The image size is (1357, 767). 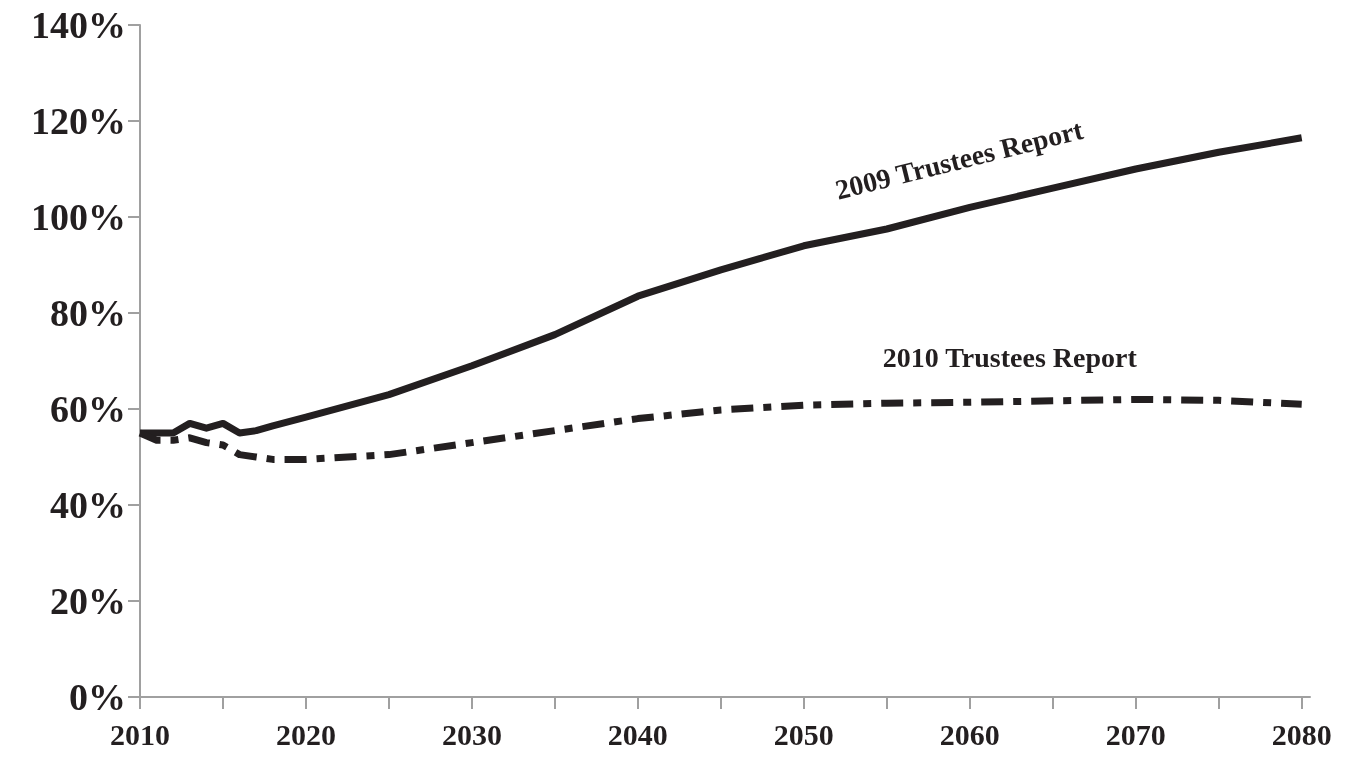 What do you see at coordinates (637, 734) in the screenshot?
I see `x-tick-label: 2040` at bounding box center [637, 734].